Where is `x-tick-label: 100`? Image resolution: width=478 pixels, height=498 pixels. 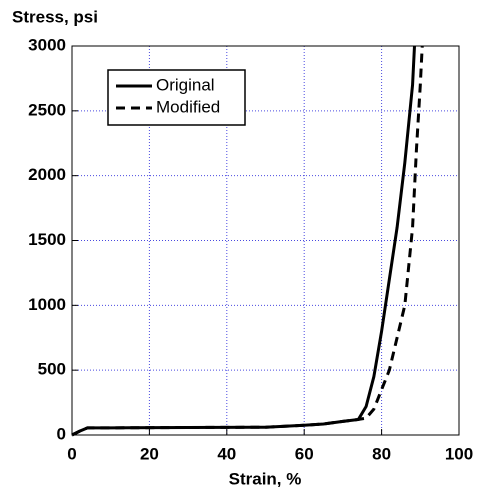 x-tick-label: 100 is located at coordinates (459, 453).